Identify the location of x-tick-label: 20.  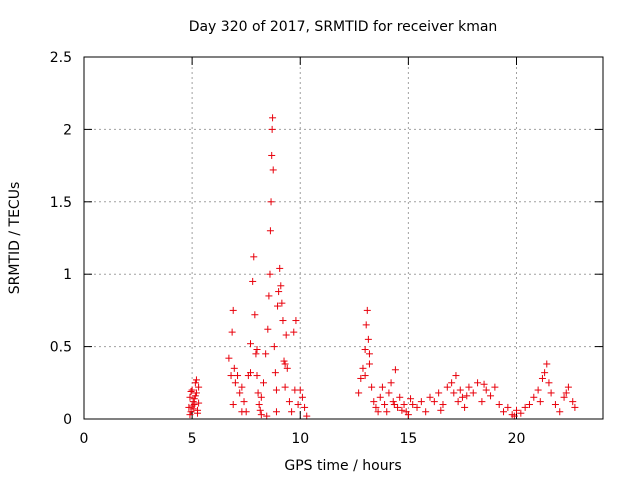
(517, 439).